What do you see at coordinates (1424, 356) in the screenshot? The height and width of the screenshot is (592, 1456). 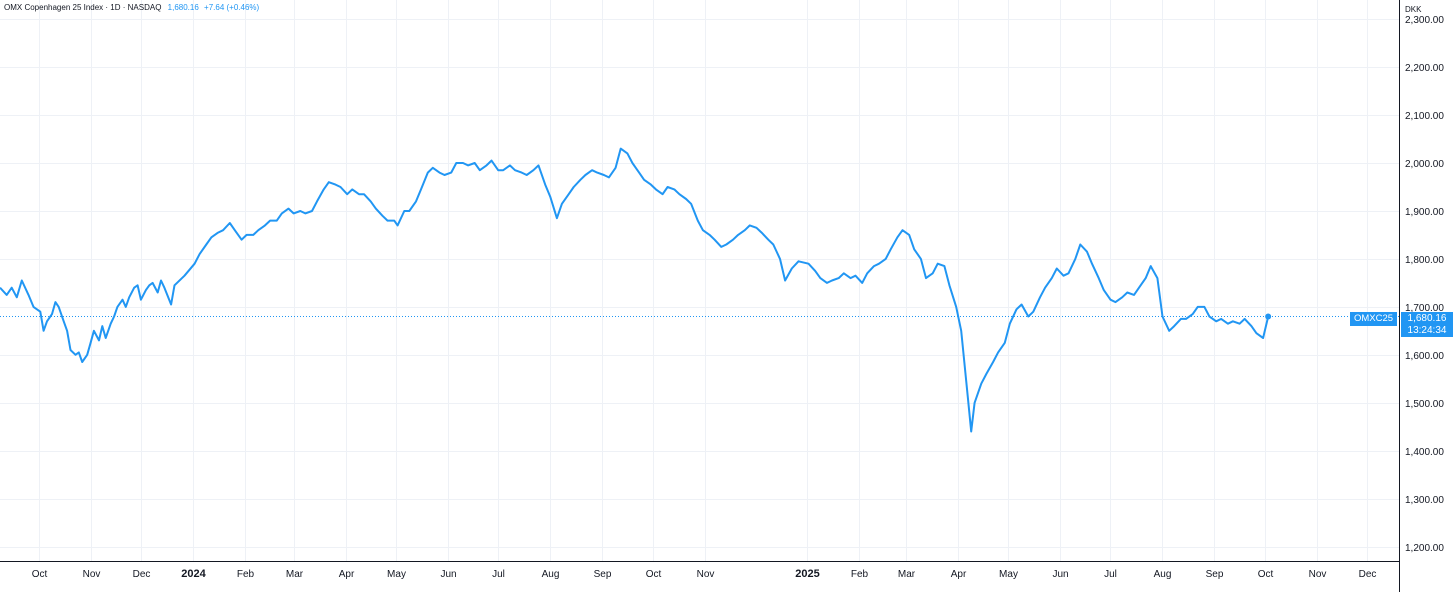 I see `y-tick-label: 1,600.00` at bounding box center [1424, 356].